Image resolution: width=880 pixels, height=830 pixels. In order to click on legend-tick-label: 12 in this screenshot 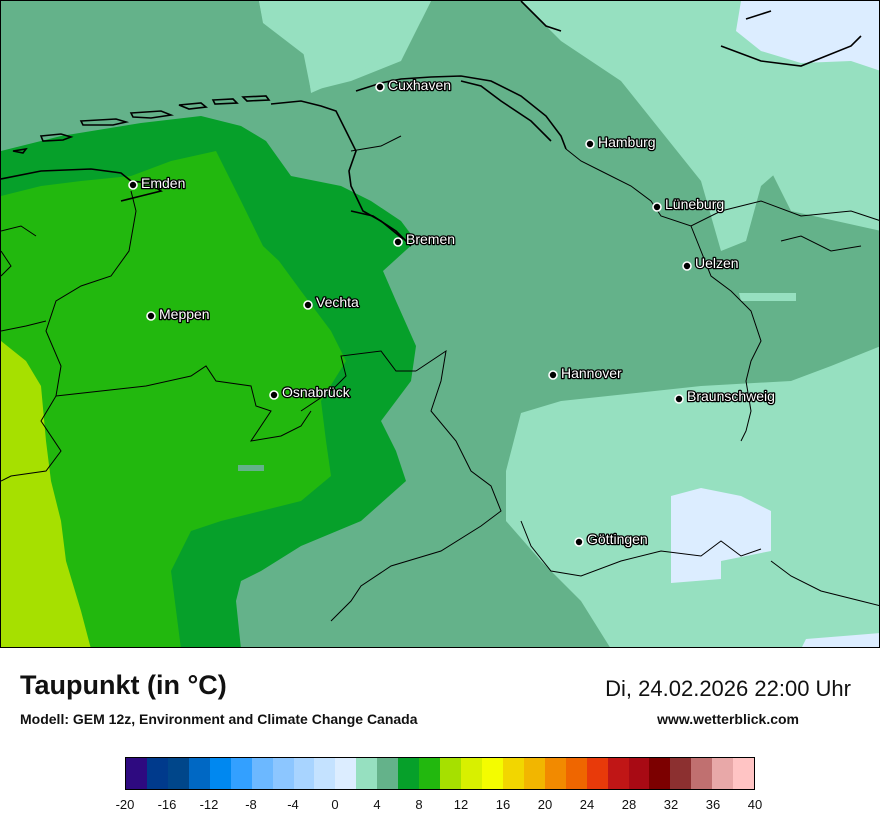, I will do `click(461, 804)`.